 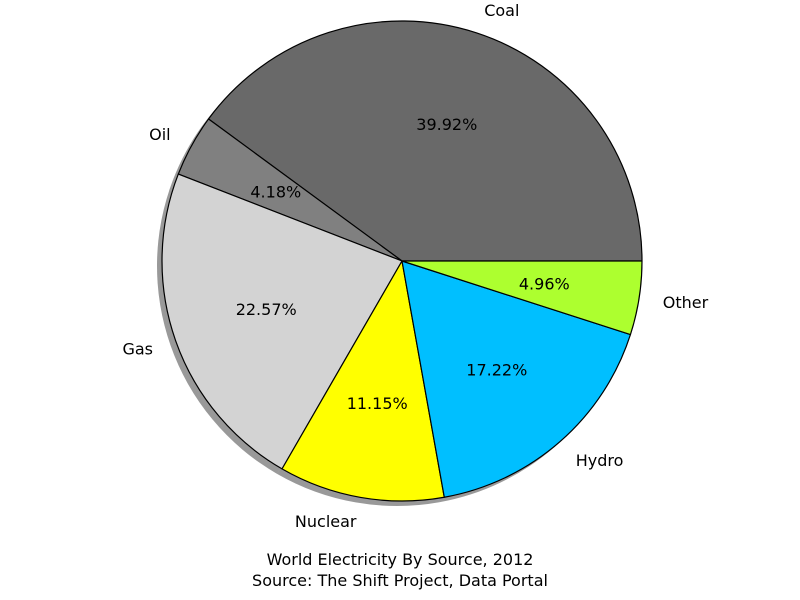 What do you see at coordinates (137, 349) in the screenshot?
I see `slice-label-gas: Gas` at bounding box center [137, 349].